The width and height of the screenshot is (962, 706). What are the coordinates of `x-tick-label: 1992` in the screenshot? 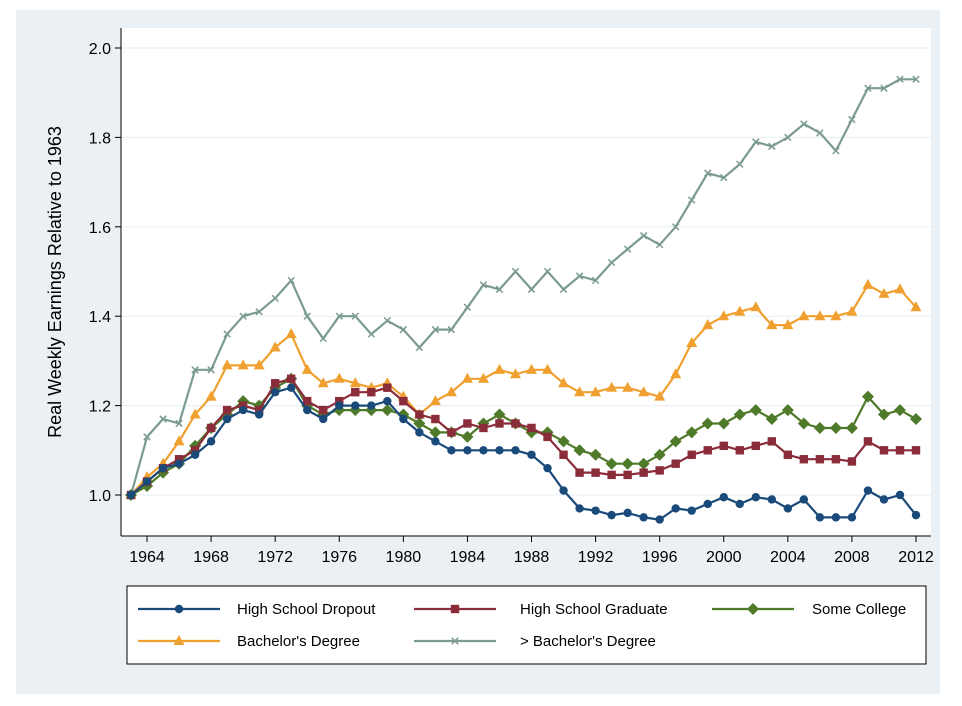 It's located at (596, 557).